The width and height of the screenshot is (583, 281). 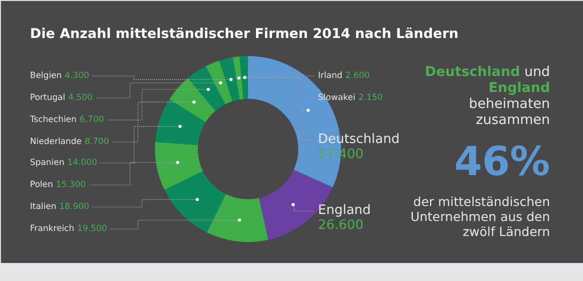 I want to click on slice-label: Portugal, so click(x=48, y=98).